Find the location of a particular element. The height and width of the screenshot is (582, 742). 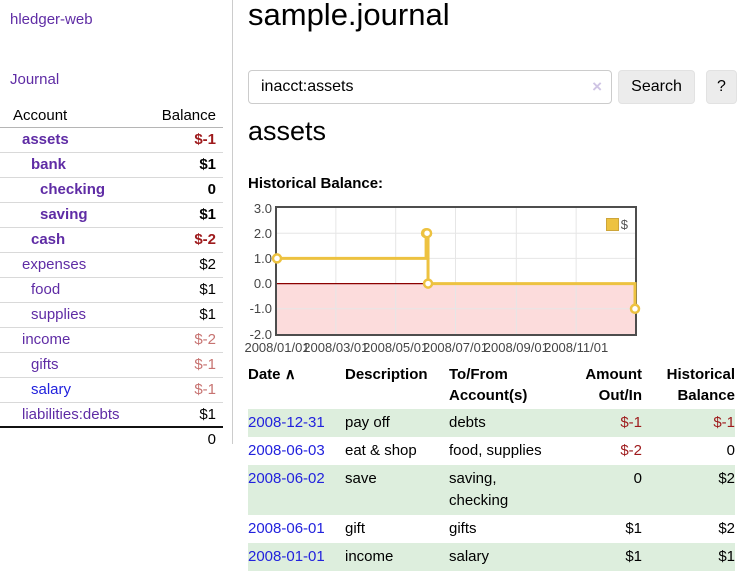

transaction-date-link: 2008-06-03 is located at coordinates (286, 450).